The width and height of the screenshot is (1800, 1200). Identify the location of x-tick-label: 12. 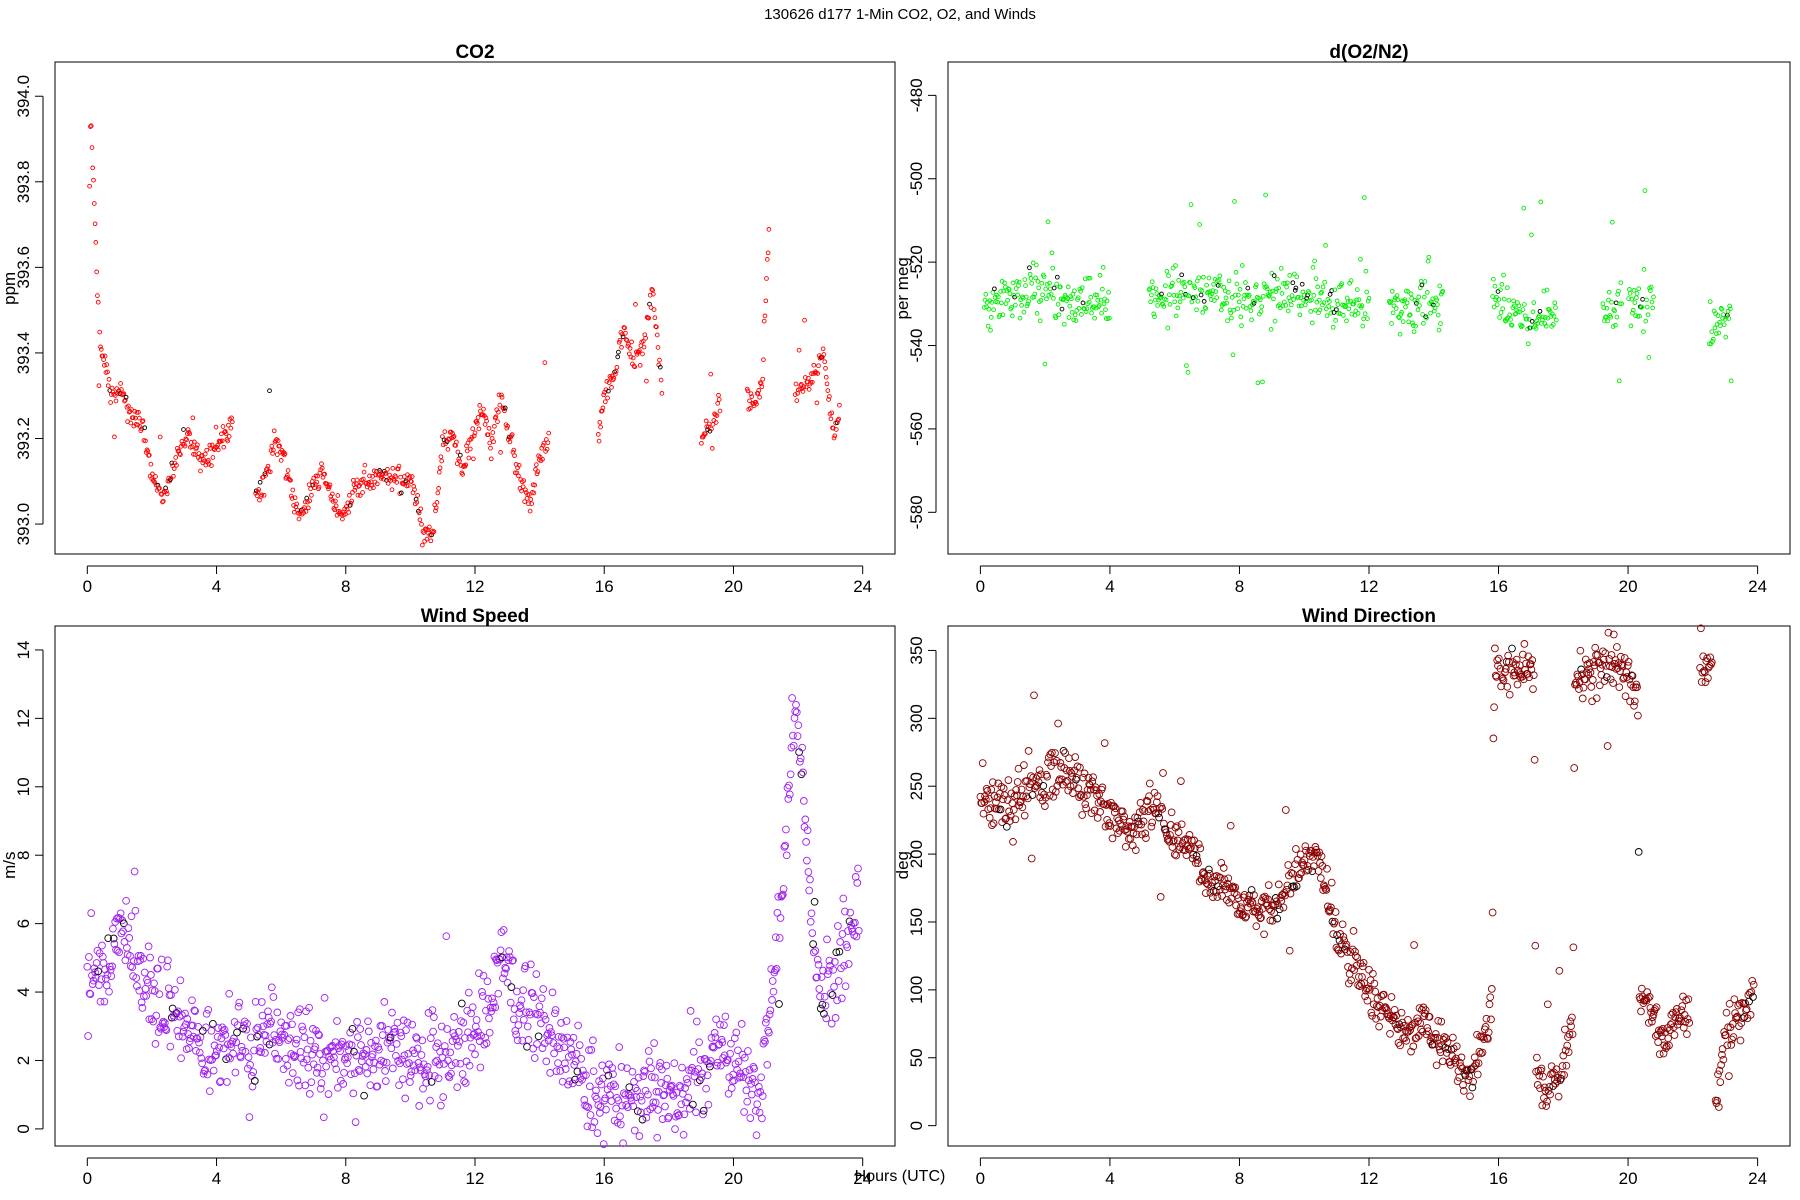
(475, 1178).